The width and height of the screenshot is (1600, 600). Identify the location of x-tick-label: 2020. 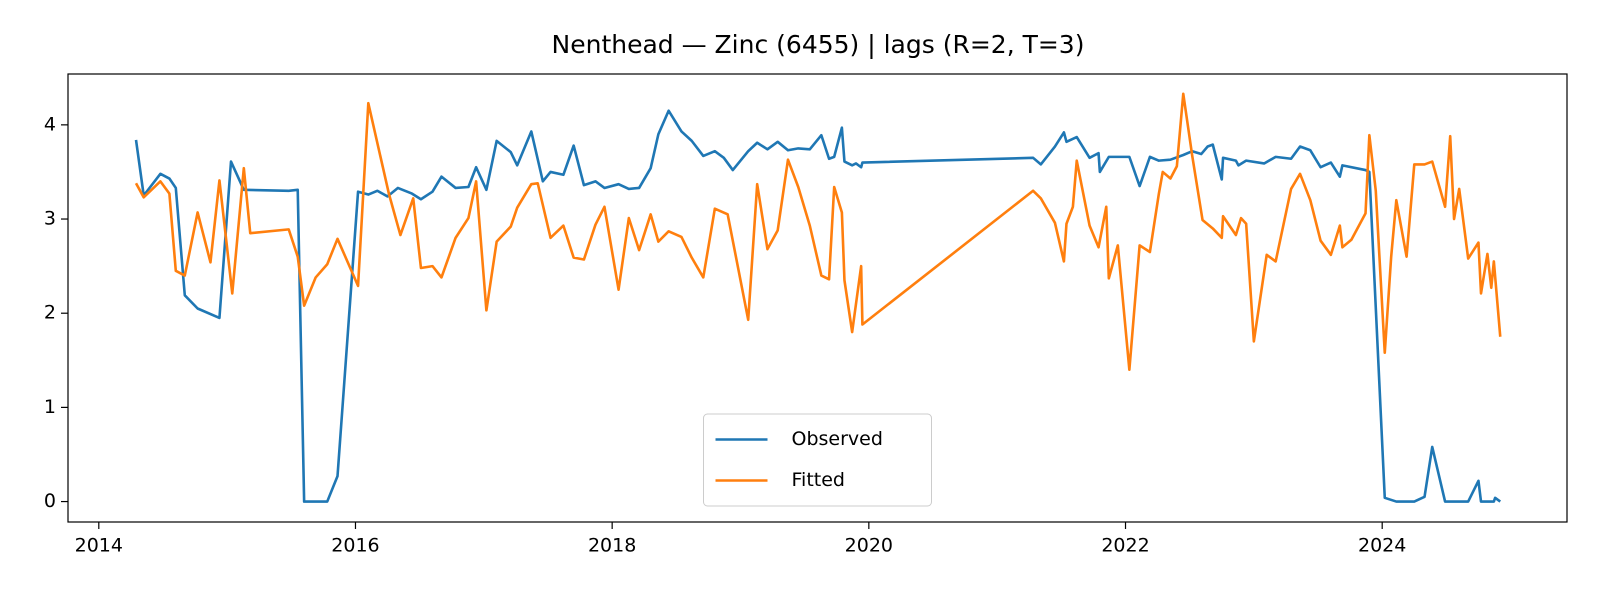
(869, 546).